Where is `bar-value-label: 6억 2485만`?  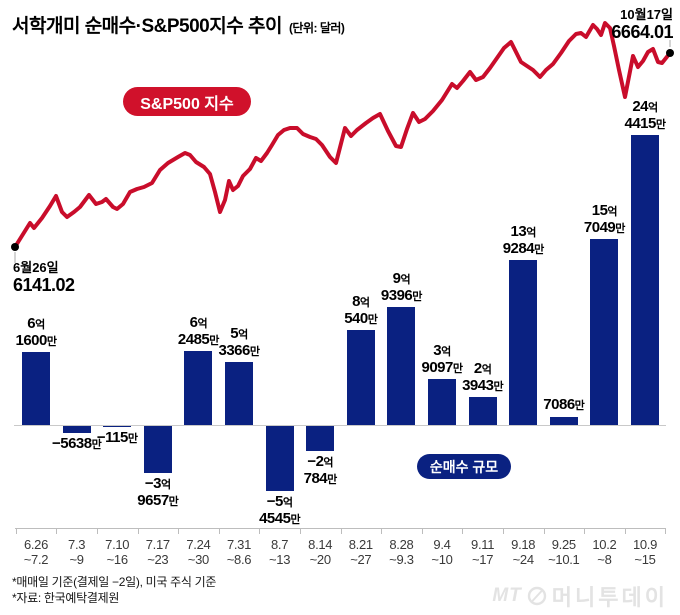
bar-value-label: 6억 2485만 is located at coordinates (198, 331).